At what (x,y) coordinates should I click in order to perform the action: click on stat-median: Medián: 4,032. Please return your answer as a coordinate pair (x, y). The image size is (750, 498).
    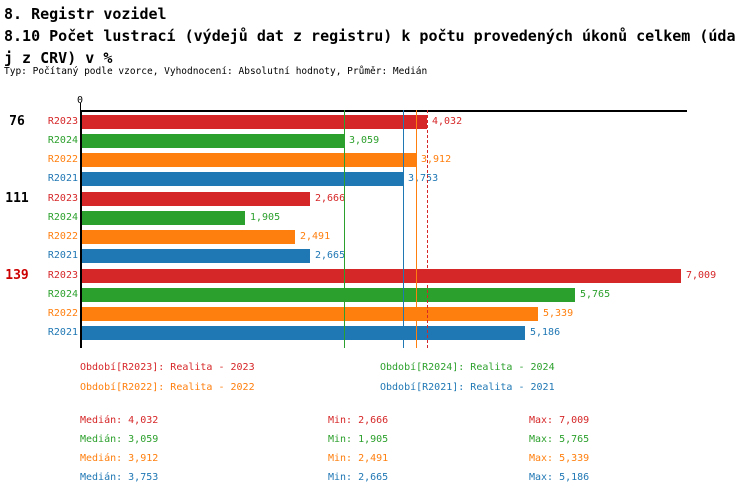
    Looking at the image, I should click on (119, 420).